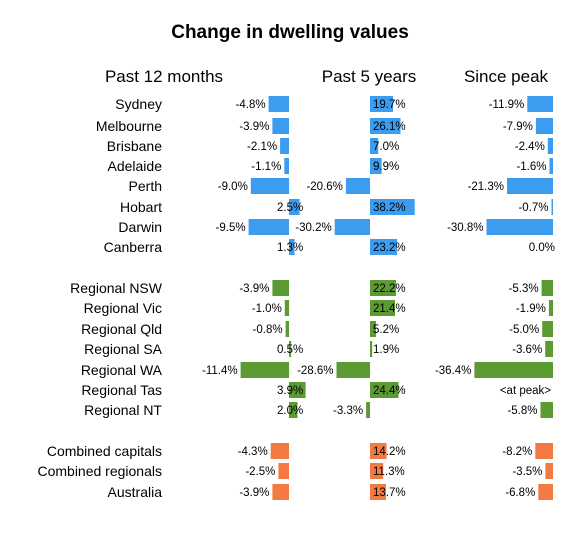 Image resolution: width=575 pixels, height=542 pixels. I want to click on row-label-combined-regionals: Combined regionals, so click(99, 471).